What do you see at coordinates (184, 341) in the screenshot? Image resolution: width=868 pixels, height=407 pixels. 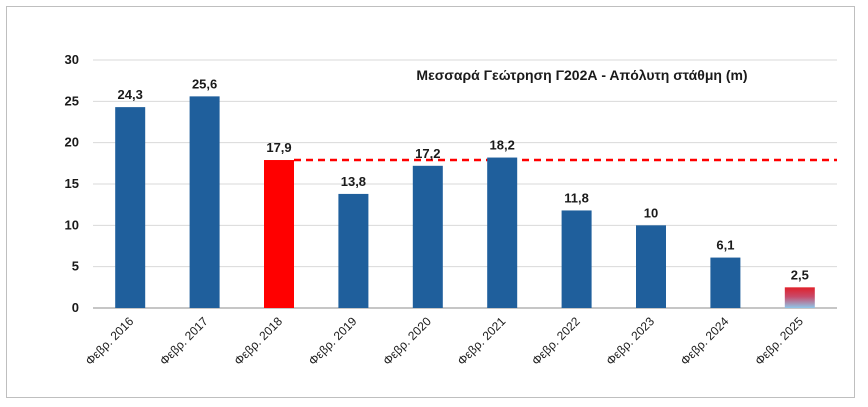 I see `x-tick-label: Φεβρ. 2017` at bounding box center [184, 341].